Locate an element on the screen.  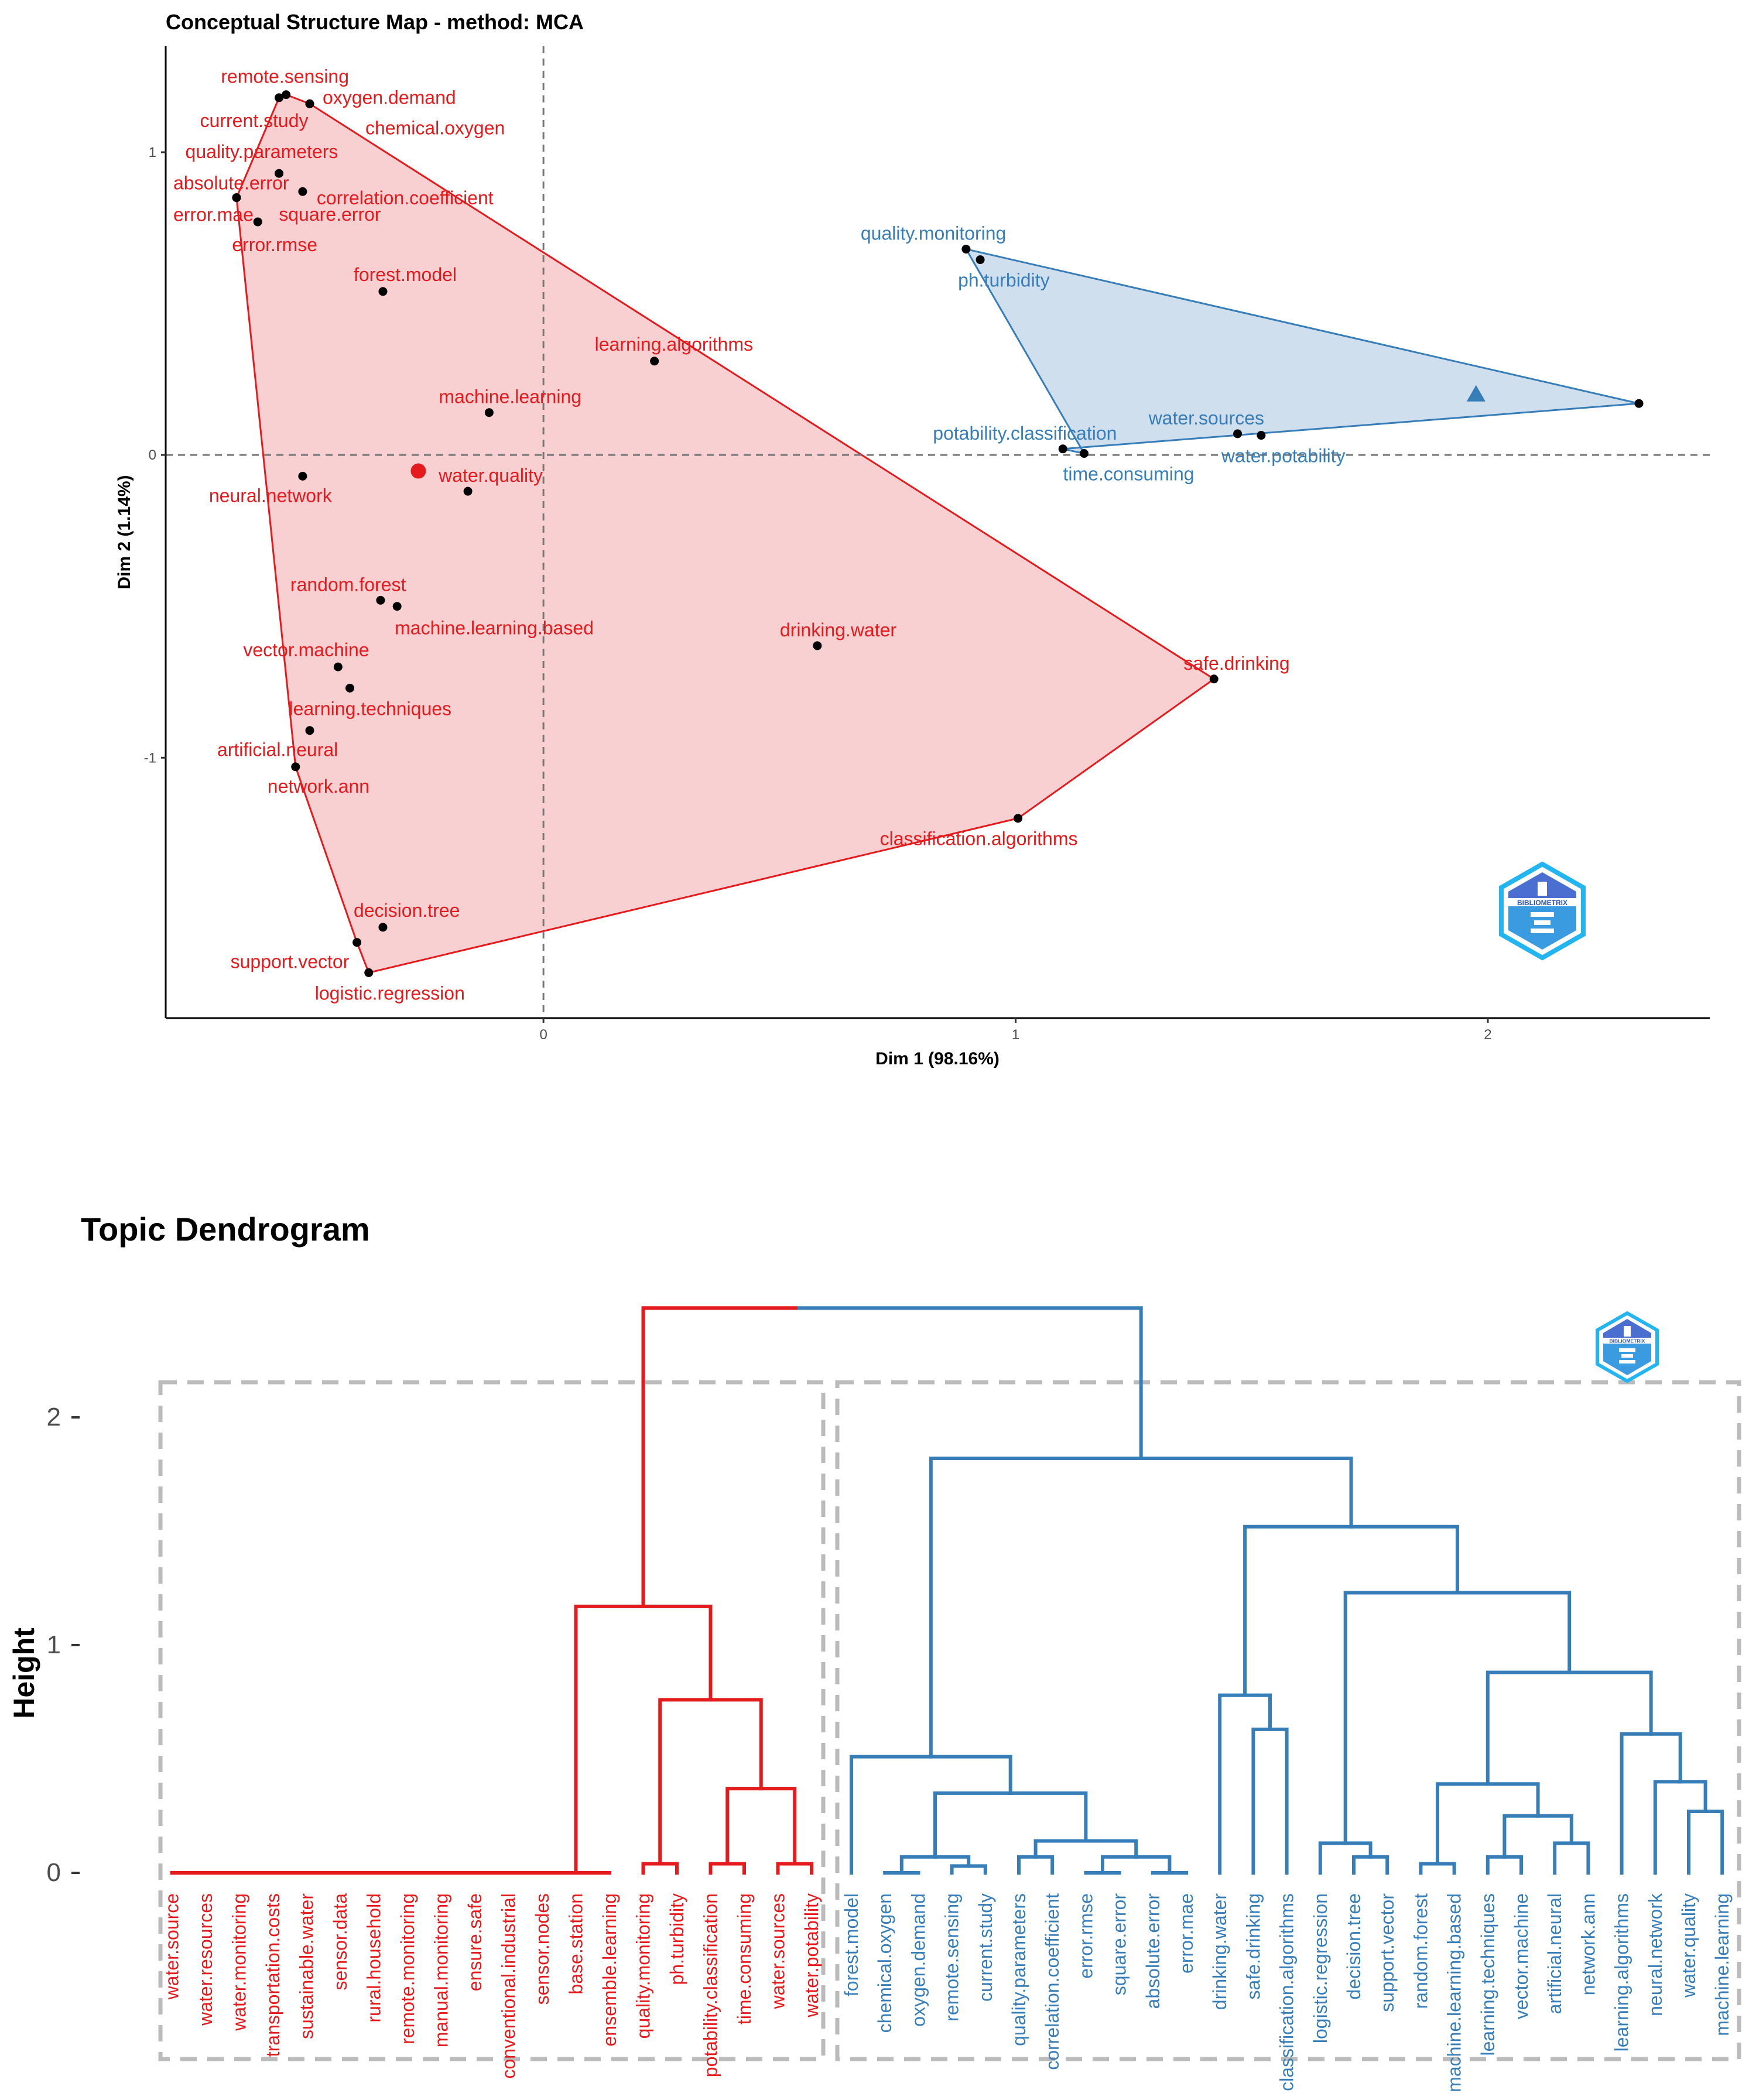
leaf-label-water-sources: water.sources is located at coordinates (778, 1951).